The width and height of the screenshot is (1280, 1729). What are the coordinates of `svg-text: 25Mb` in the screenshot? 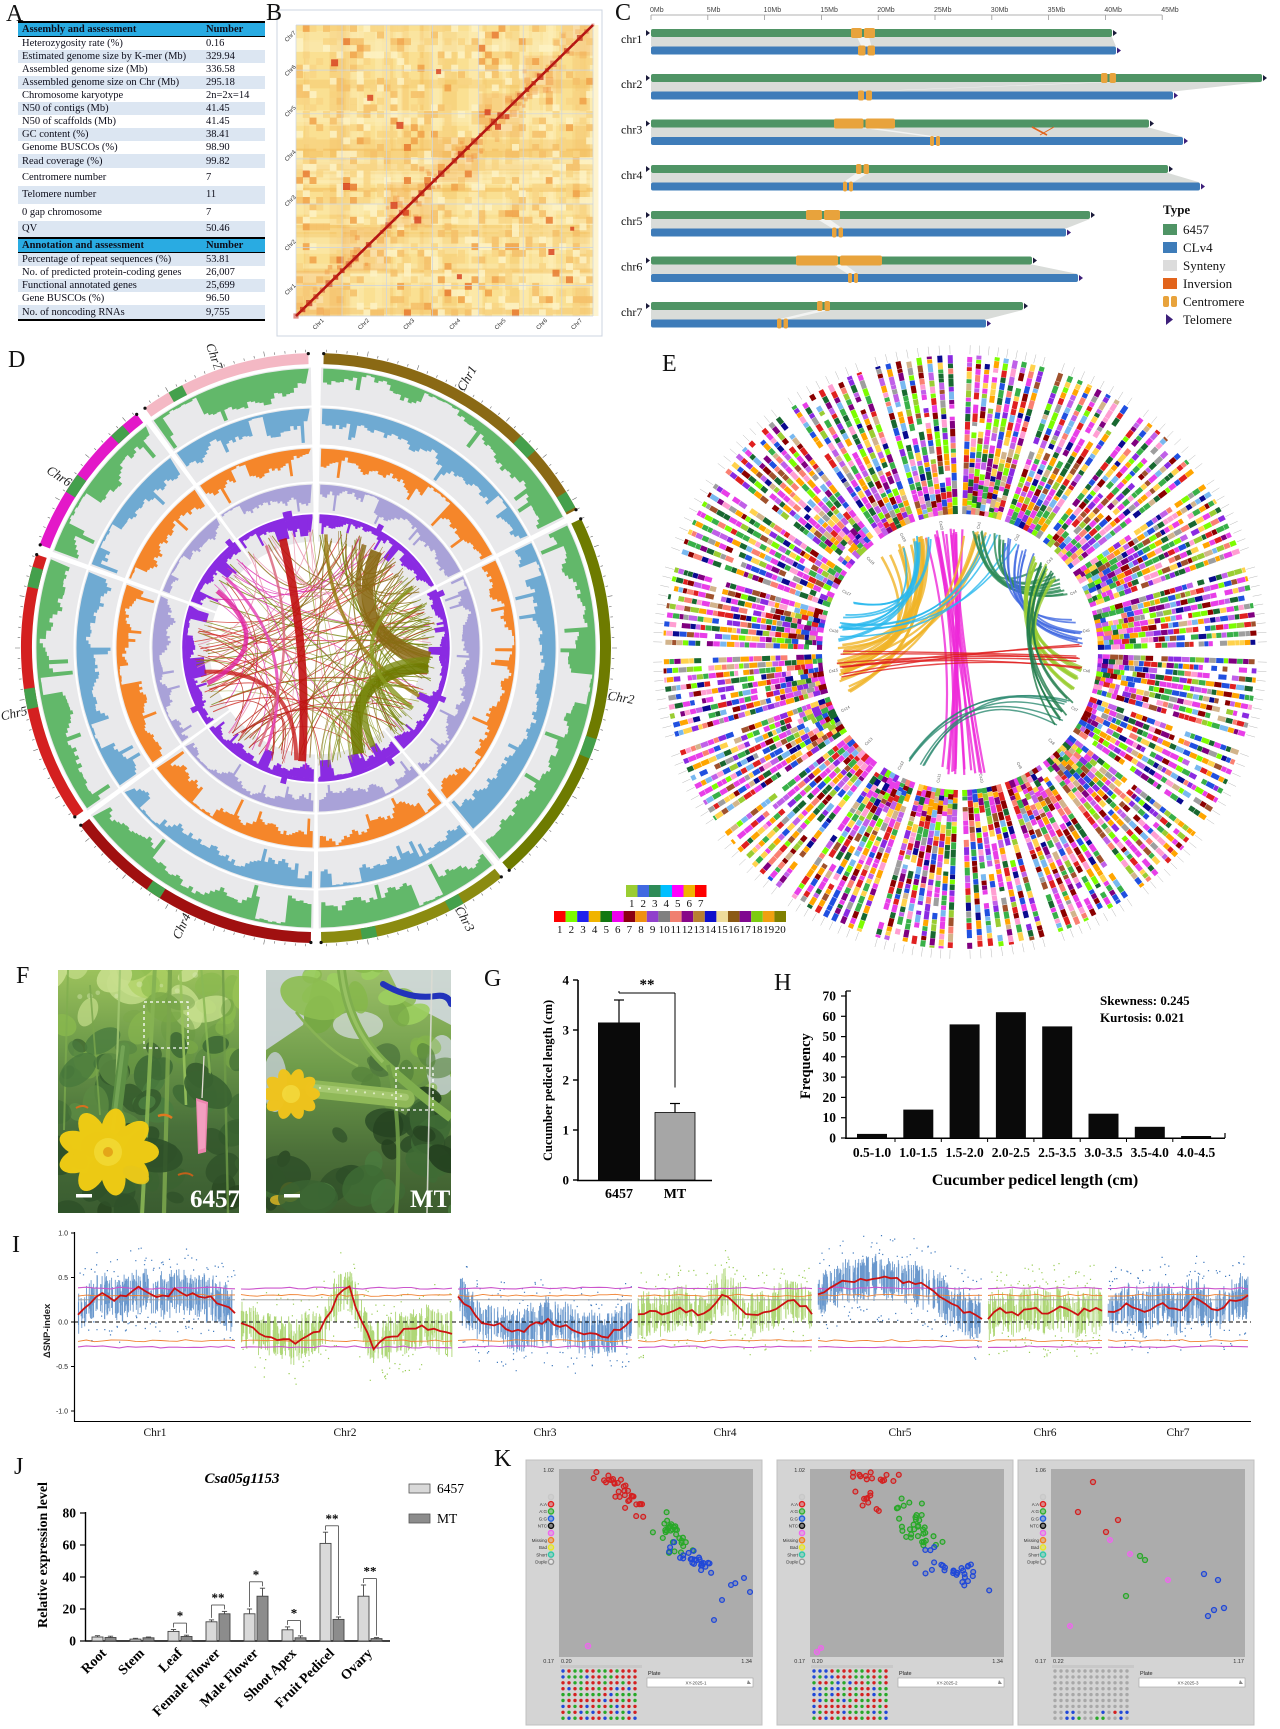 It's located at (943, 10).